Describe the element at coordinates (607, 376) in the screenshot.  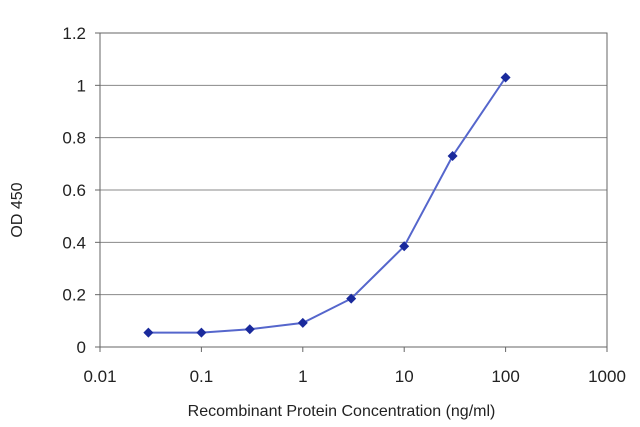
I see `x-tick-label: 1000` at that location.